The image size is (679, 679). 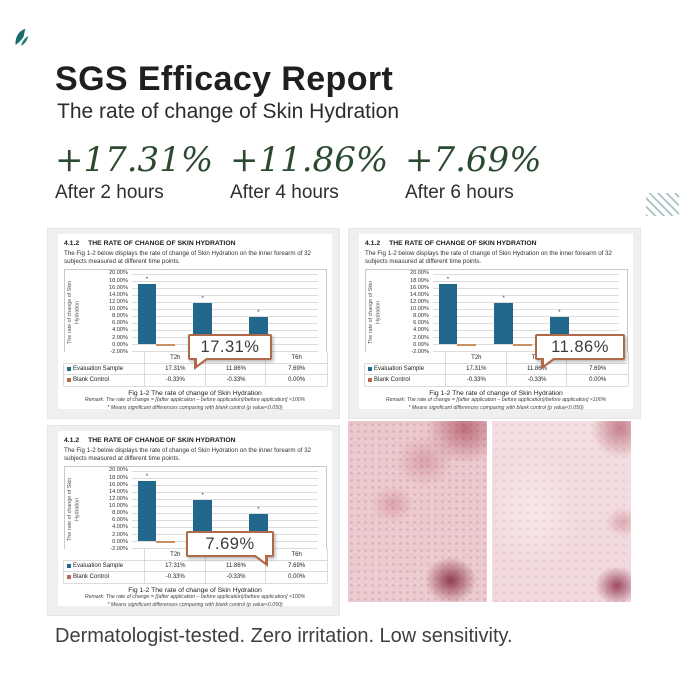 I want to click on callout-value: 11.86%, so click(x=580, y=346).